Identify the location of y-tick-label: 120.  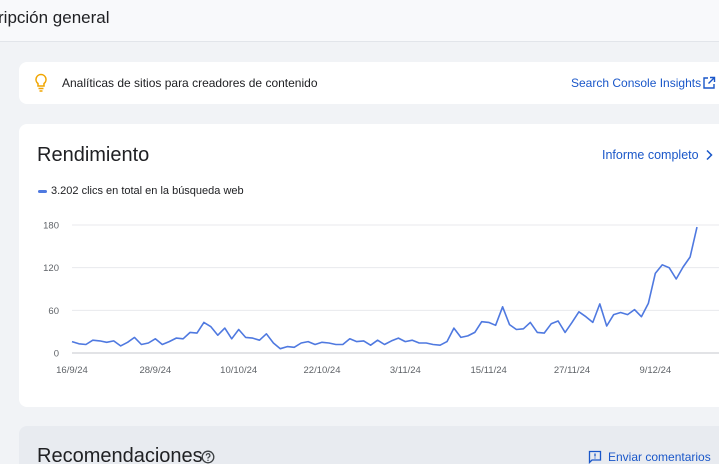
(51, 268).